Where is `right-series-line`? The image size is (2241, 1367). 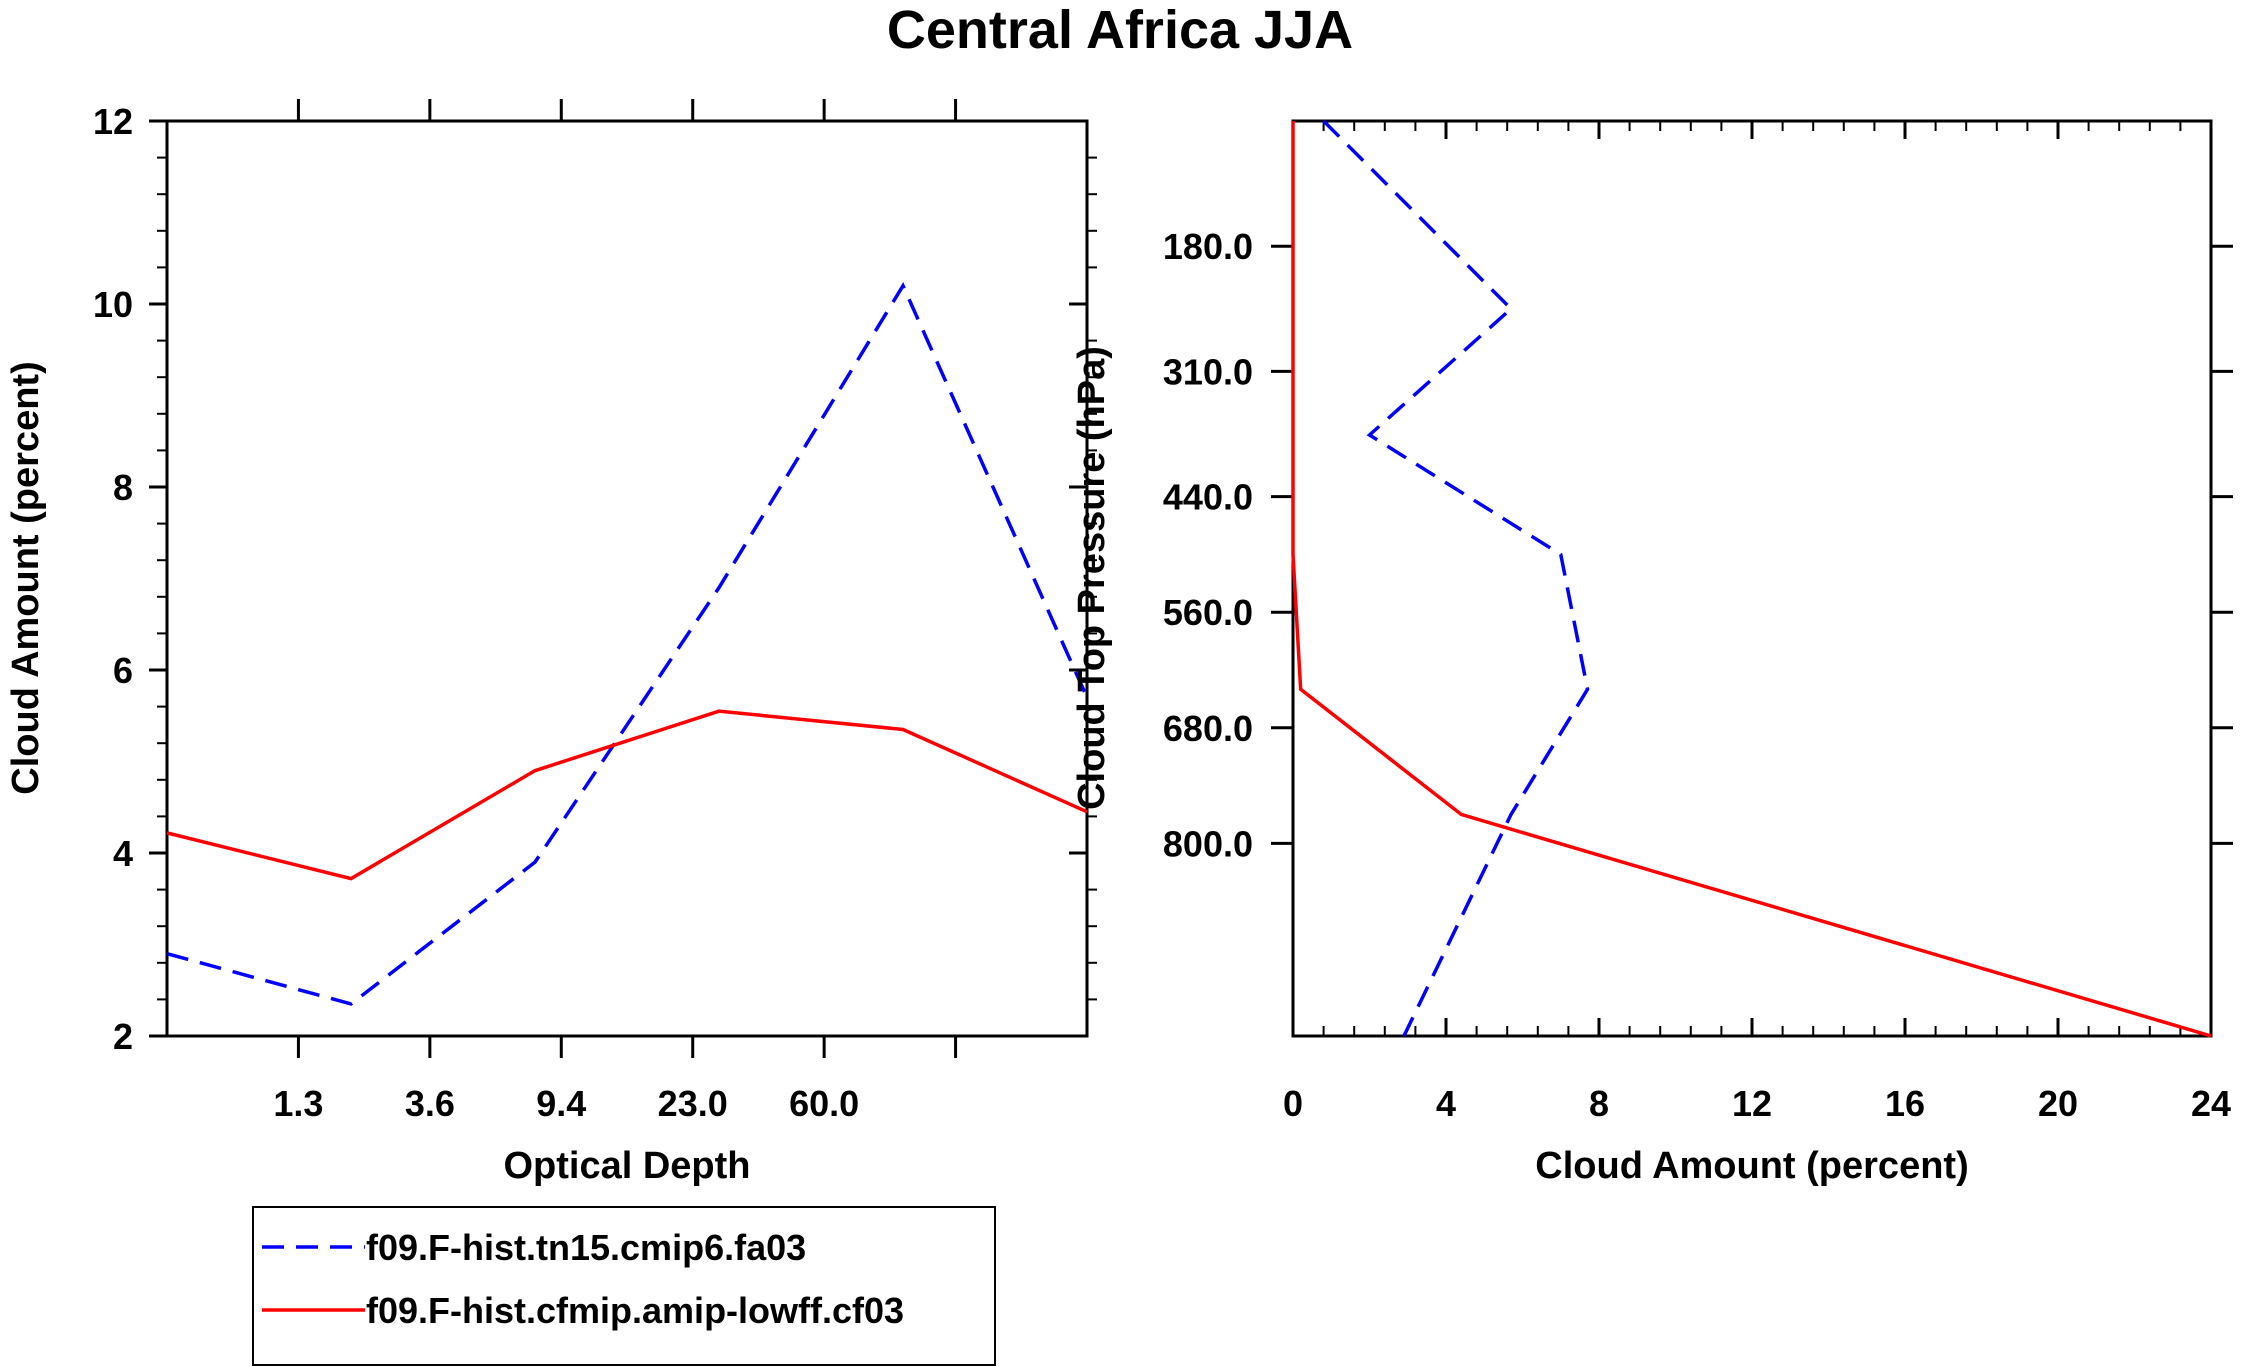 right-series-line is located at coordinates (1456, 578).